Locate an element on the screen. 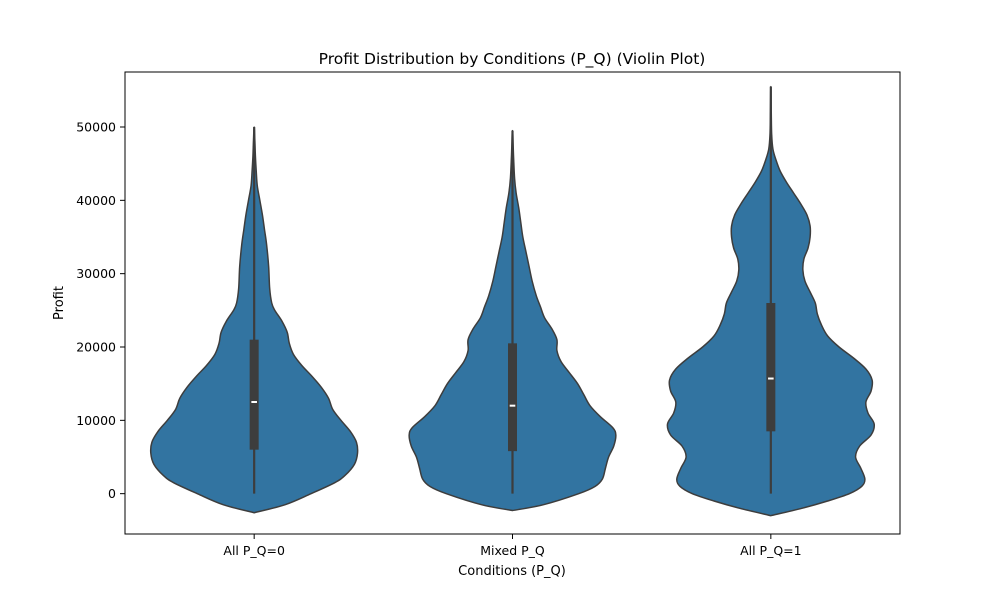 This screenshot has width=1000, height=600. x-tick-label-1: Mixed P_Q is located at coordinates (512, 550).